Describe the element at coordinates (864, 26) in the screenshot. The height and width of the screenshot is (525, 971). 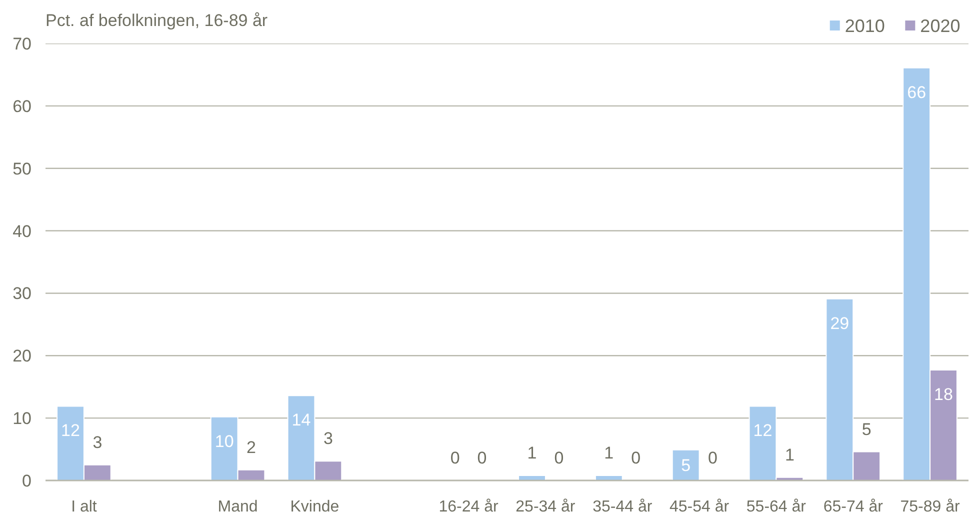
I see `legend-label: 2010` at that location.